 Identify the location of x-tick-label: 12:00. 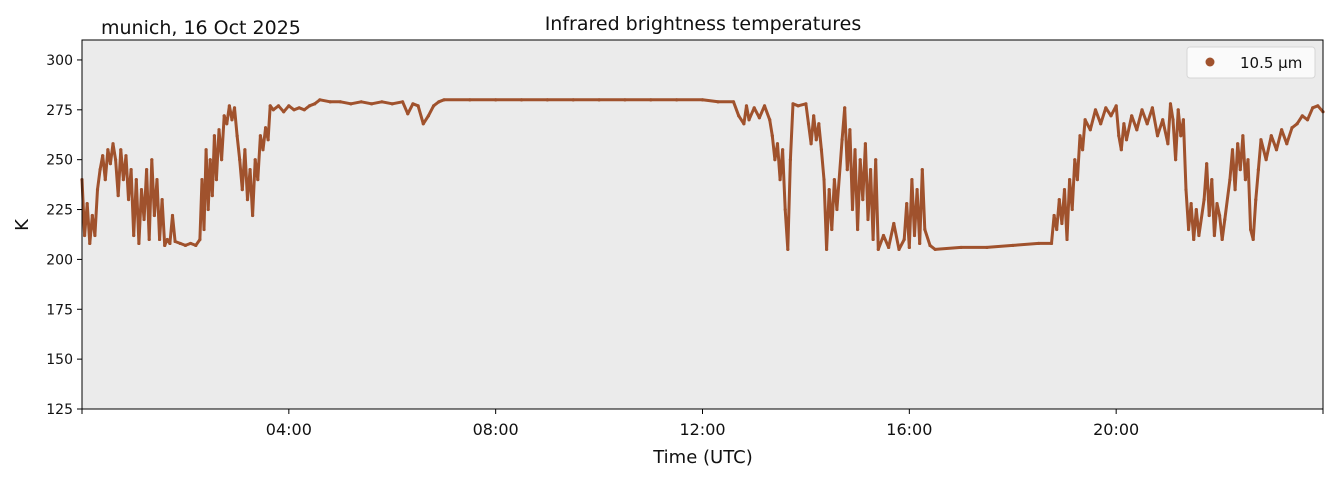
(702, 429).